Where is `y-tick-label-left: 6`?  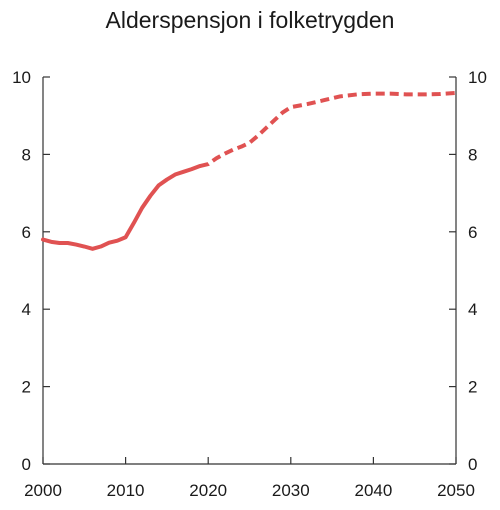 y-tick-label-left: 6 is located at coordinates (26, 232).